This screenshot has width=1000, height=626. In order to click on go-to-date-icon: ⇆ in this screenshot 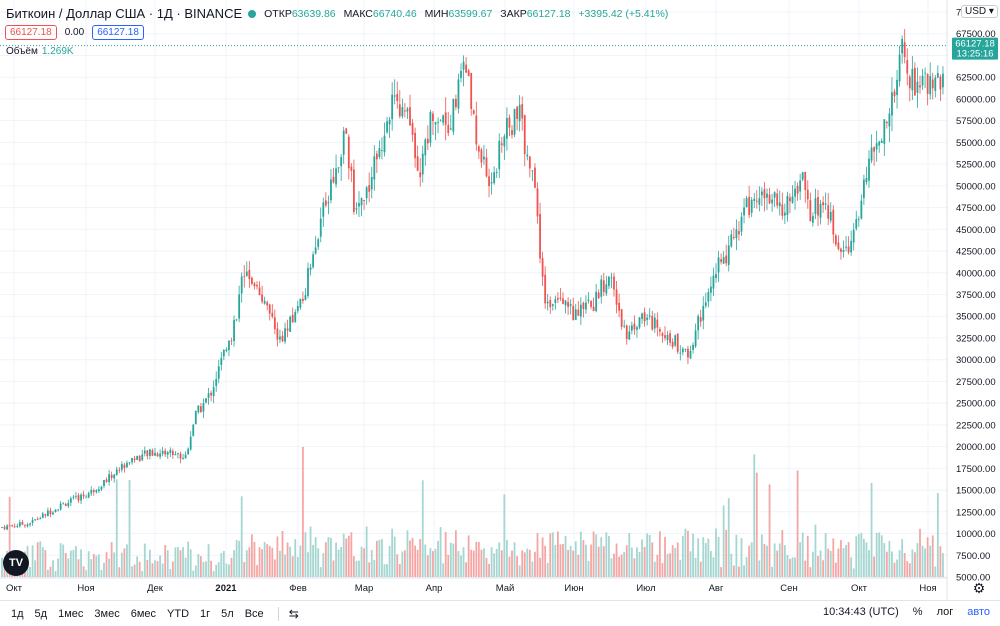, I will do `click(293, 613)`.